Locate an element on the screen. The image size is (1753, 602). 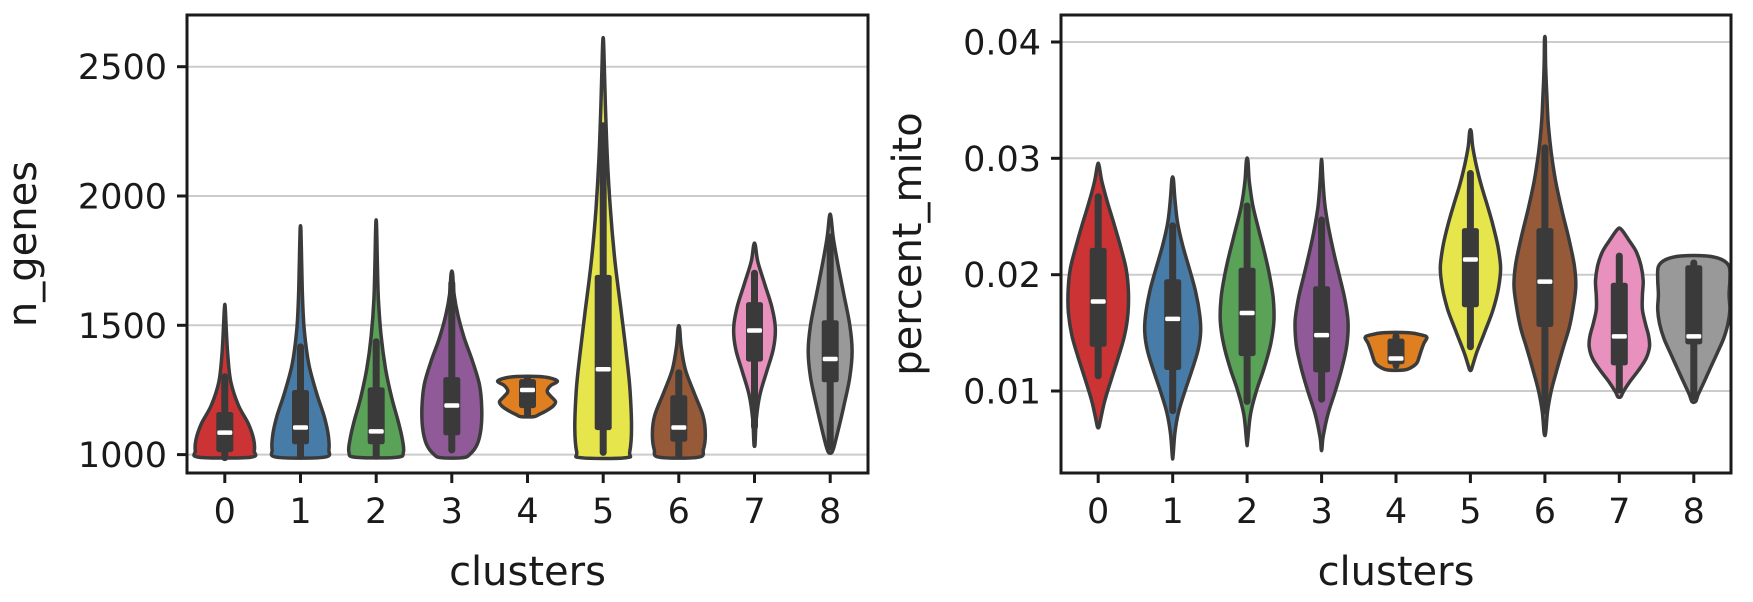
y-tick-label: 1500 is located at coordinates (122, 327).